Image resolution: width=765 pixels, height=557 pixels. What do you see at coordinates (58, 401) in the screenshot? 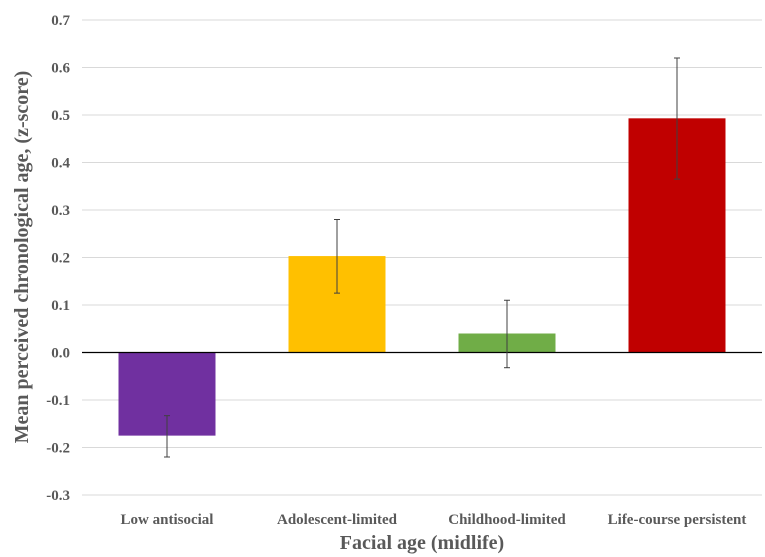
I see `y-tick-label: -0.1` at bounding box center [58, 401].